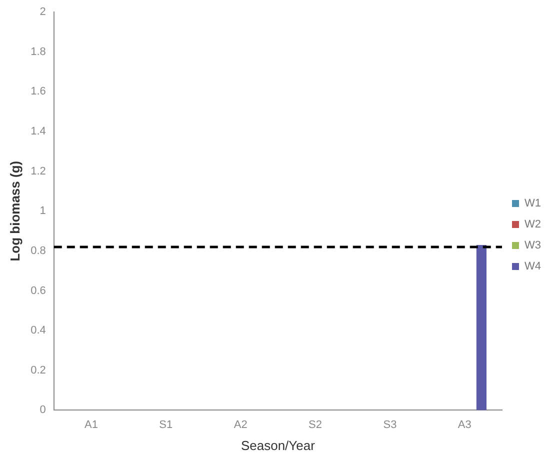 The width and height of the screenshot is (555, 464). Describe the element at coordinates (43, 12) in the screenshot. I see `y-tick-label: 2` at that location.